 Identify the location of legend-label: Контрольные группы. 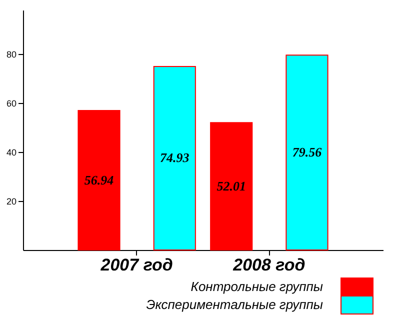
(257, 286).